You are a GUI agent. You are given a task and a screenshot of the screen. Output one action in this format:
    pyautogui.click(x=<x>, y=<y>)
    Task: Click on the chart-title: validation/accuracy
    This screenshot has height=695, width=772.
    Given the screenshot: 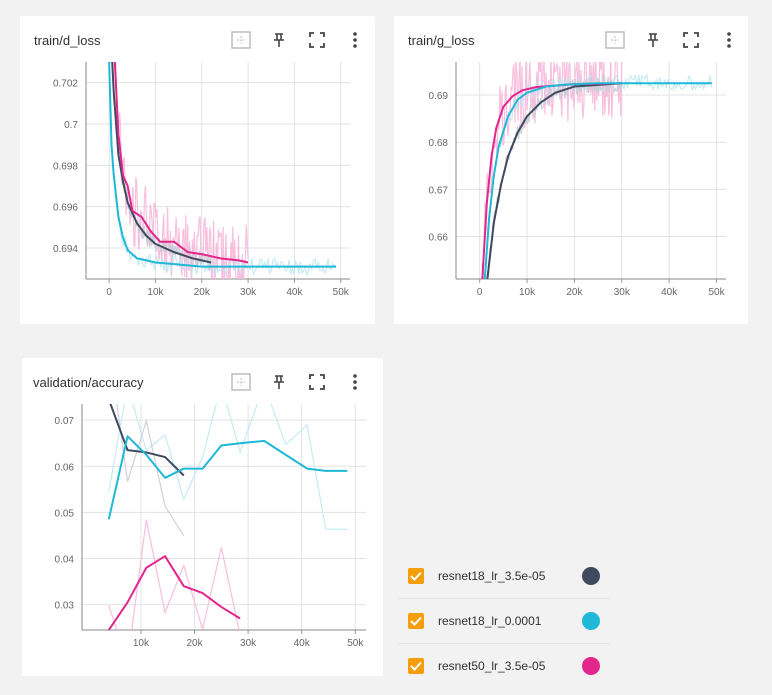 What is the action you would take?
    pyautogui.click(x=88, y=382)
    